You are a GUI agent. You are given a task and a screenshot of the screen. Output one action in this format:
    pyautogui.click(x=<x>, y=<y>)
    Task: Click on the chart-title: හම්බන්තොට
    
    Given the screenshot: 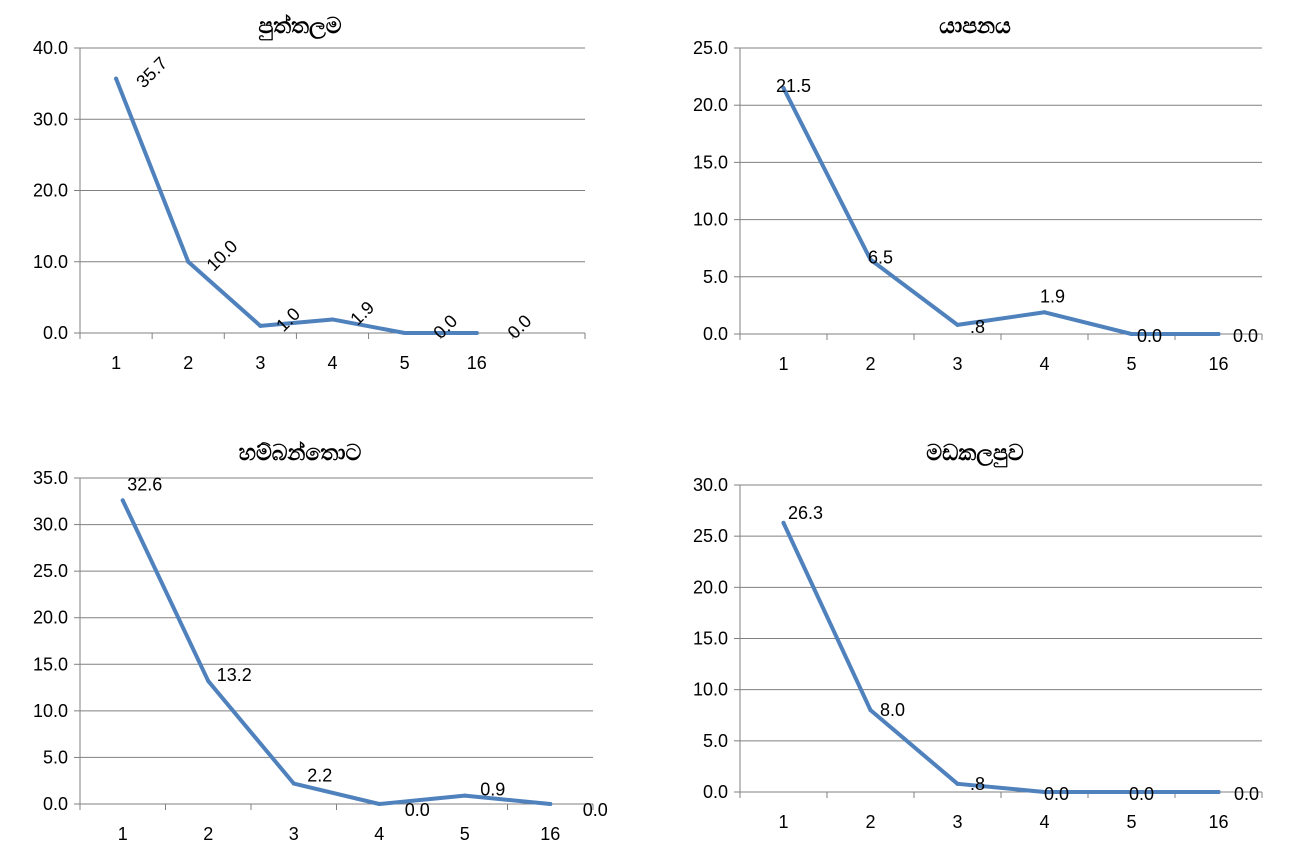 What is the action you would take?
    pyautogui.click(x=300, y=453)
    